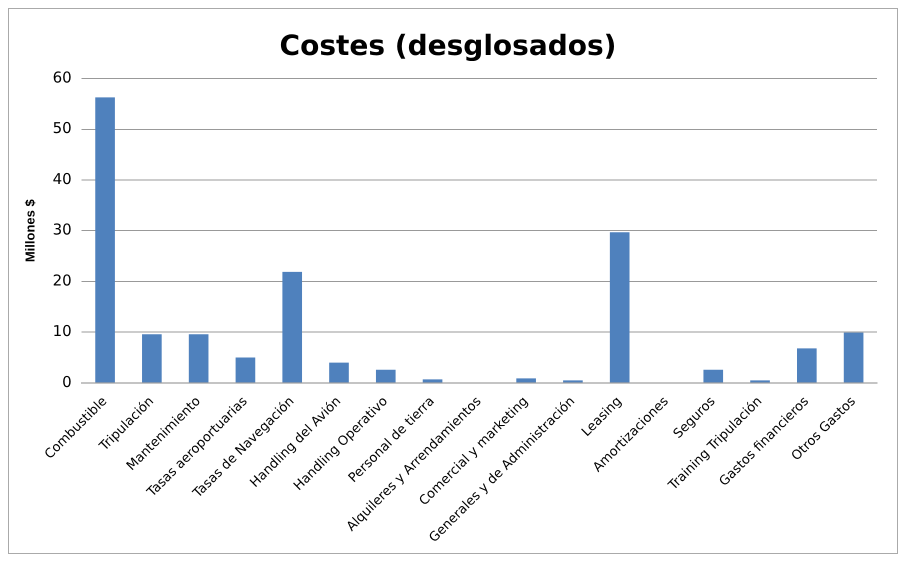  Describe the element at coordinates (62, 77) in the screenshot. I see `y-tick-label: 60` at that location.